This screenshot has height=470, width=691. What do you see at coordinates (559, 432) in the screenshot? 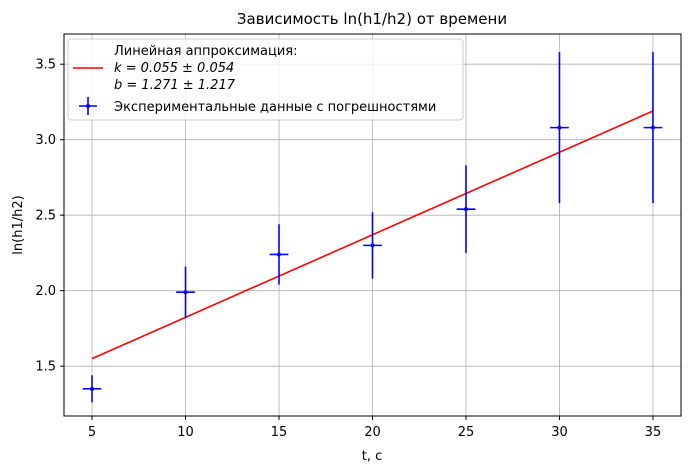
I see `x-tick-label: 30` at bounding box center [559, 432].